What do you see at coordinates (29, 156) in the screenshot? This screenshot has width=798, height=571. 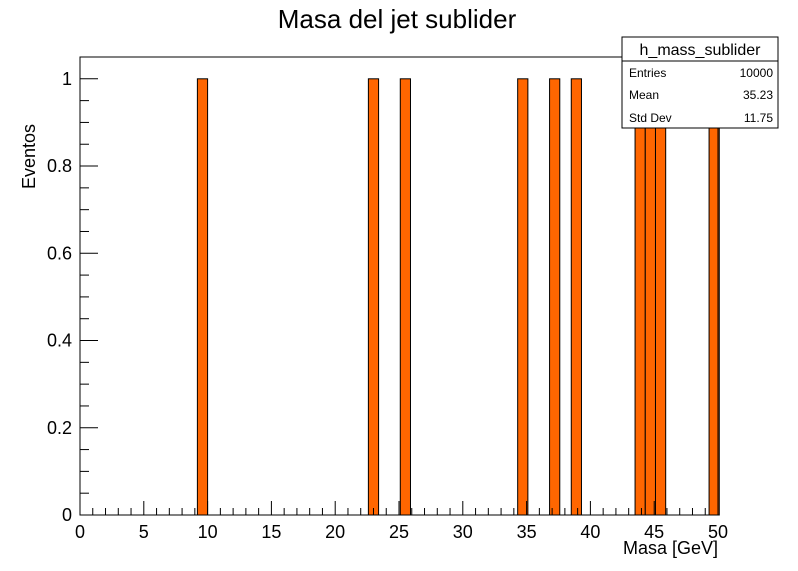 I see `y-axis-label: Eventos` at bounding box center [29, 156].